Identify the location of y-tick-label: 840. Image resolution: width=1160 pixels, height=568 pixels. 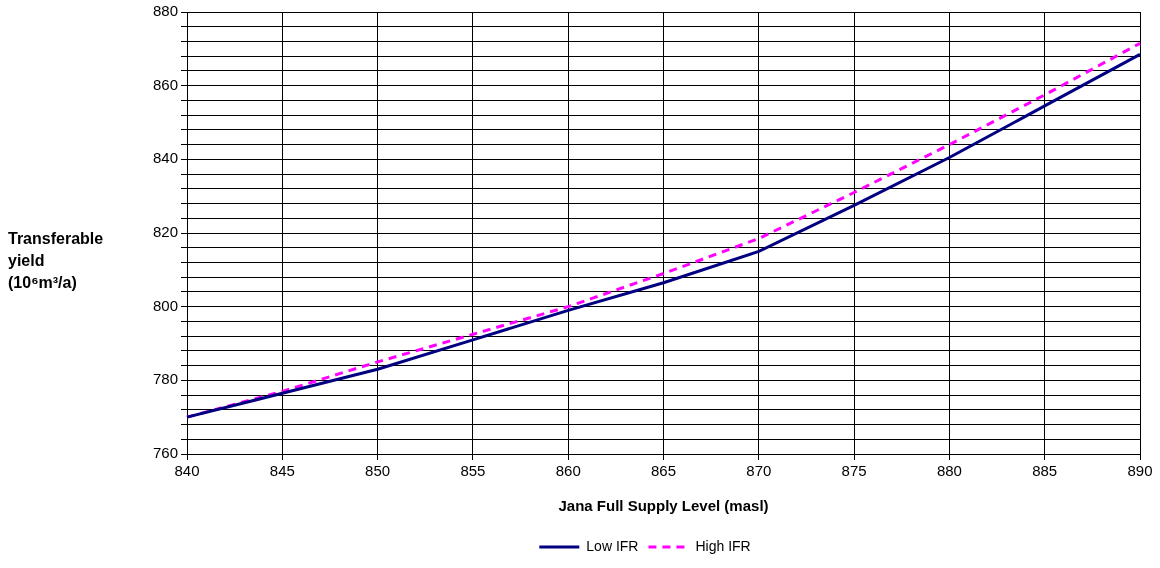
(166, 158).